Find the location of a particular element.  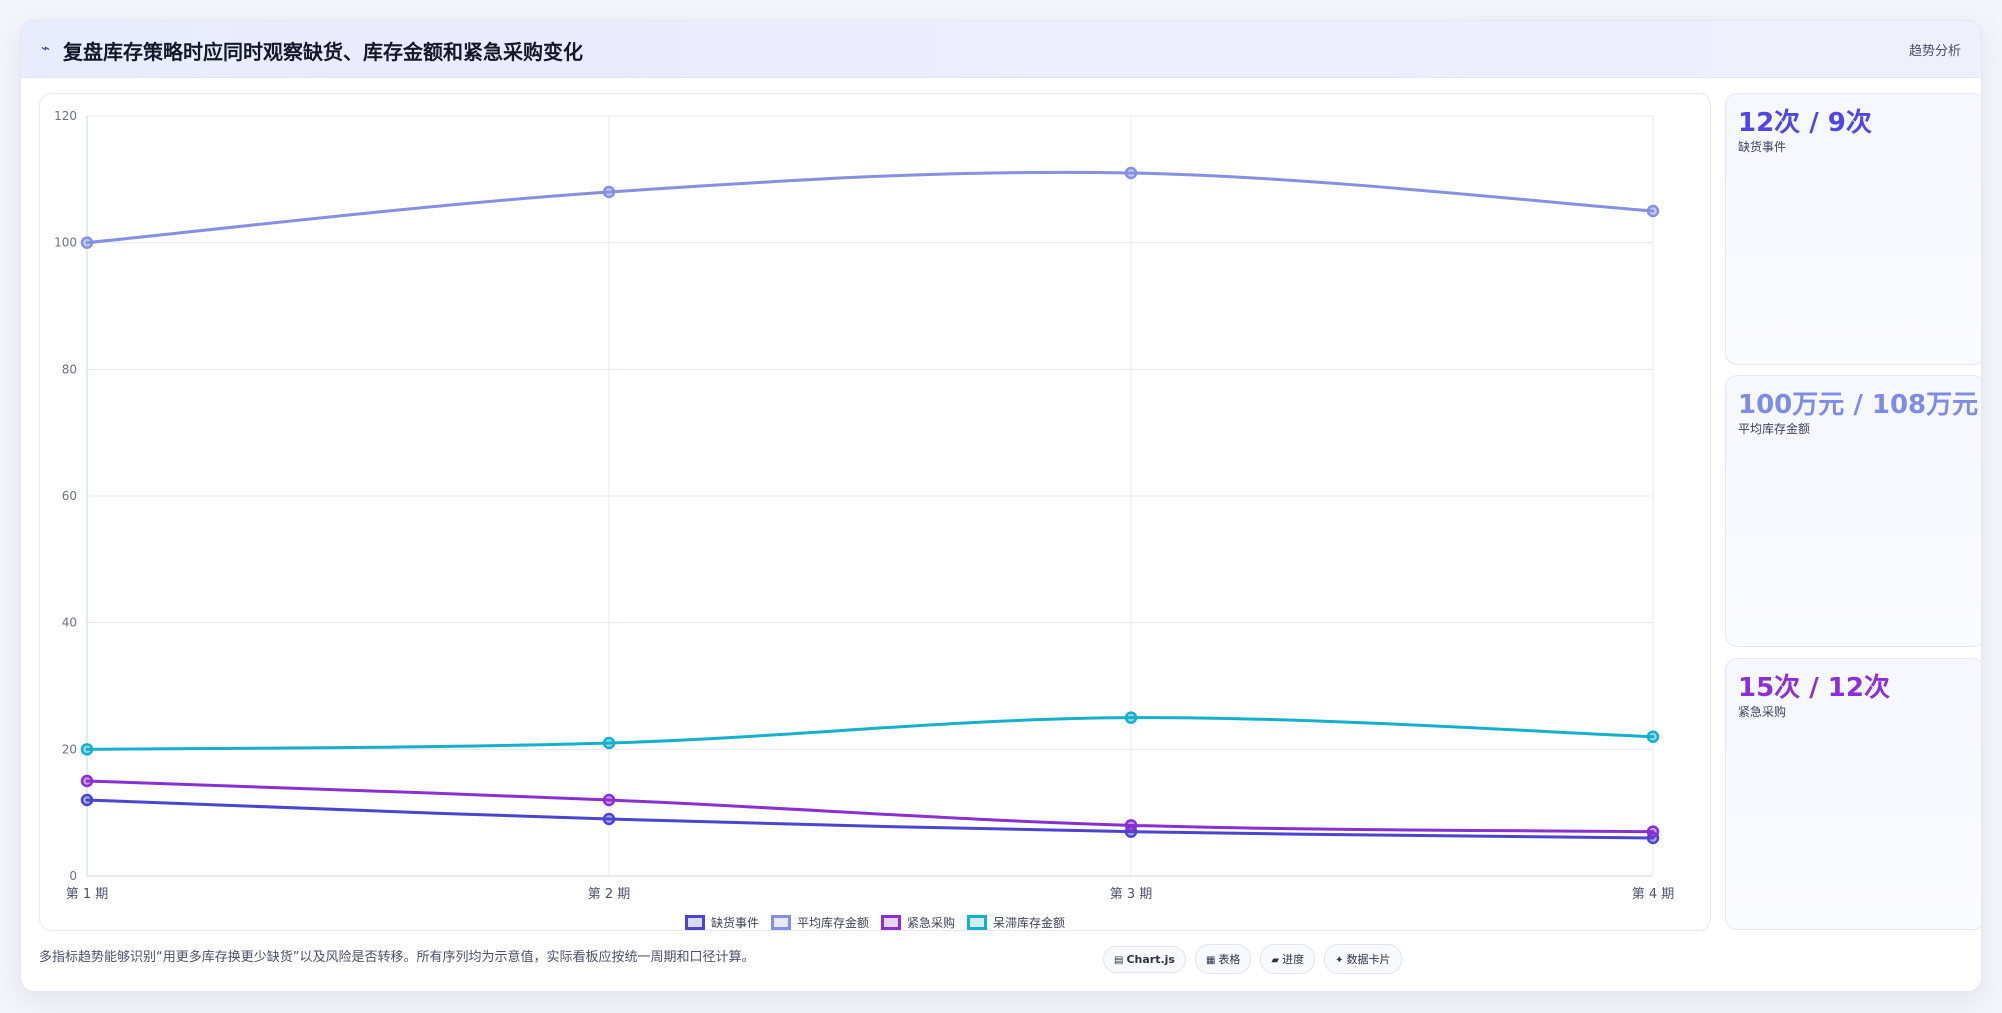

analysis-type-tag: 趋势分析 is located at coordinates (1934, 51).